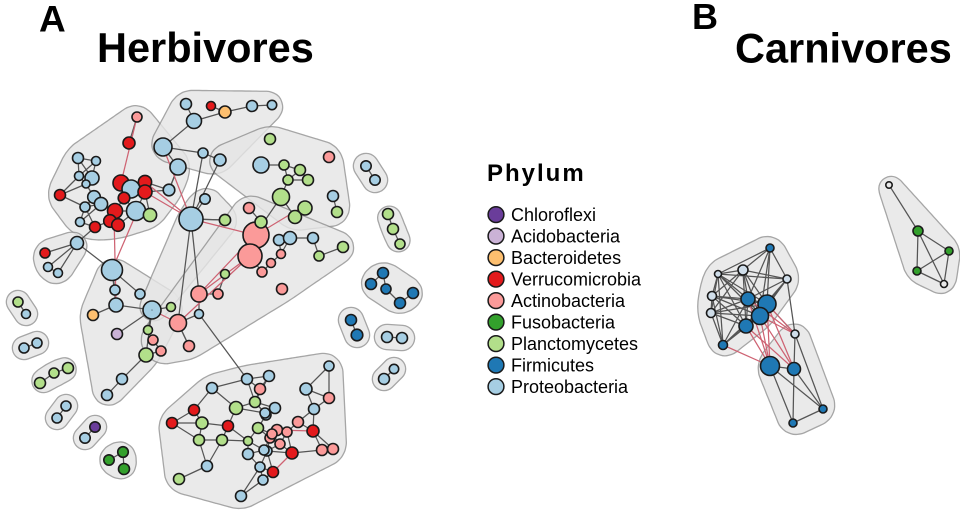  I want to click on svg-text: Acidobacteria, so click(566, 236).